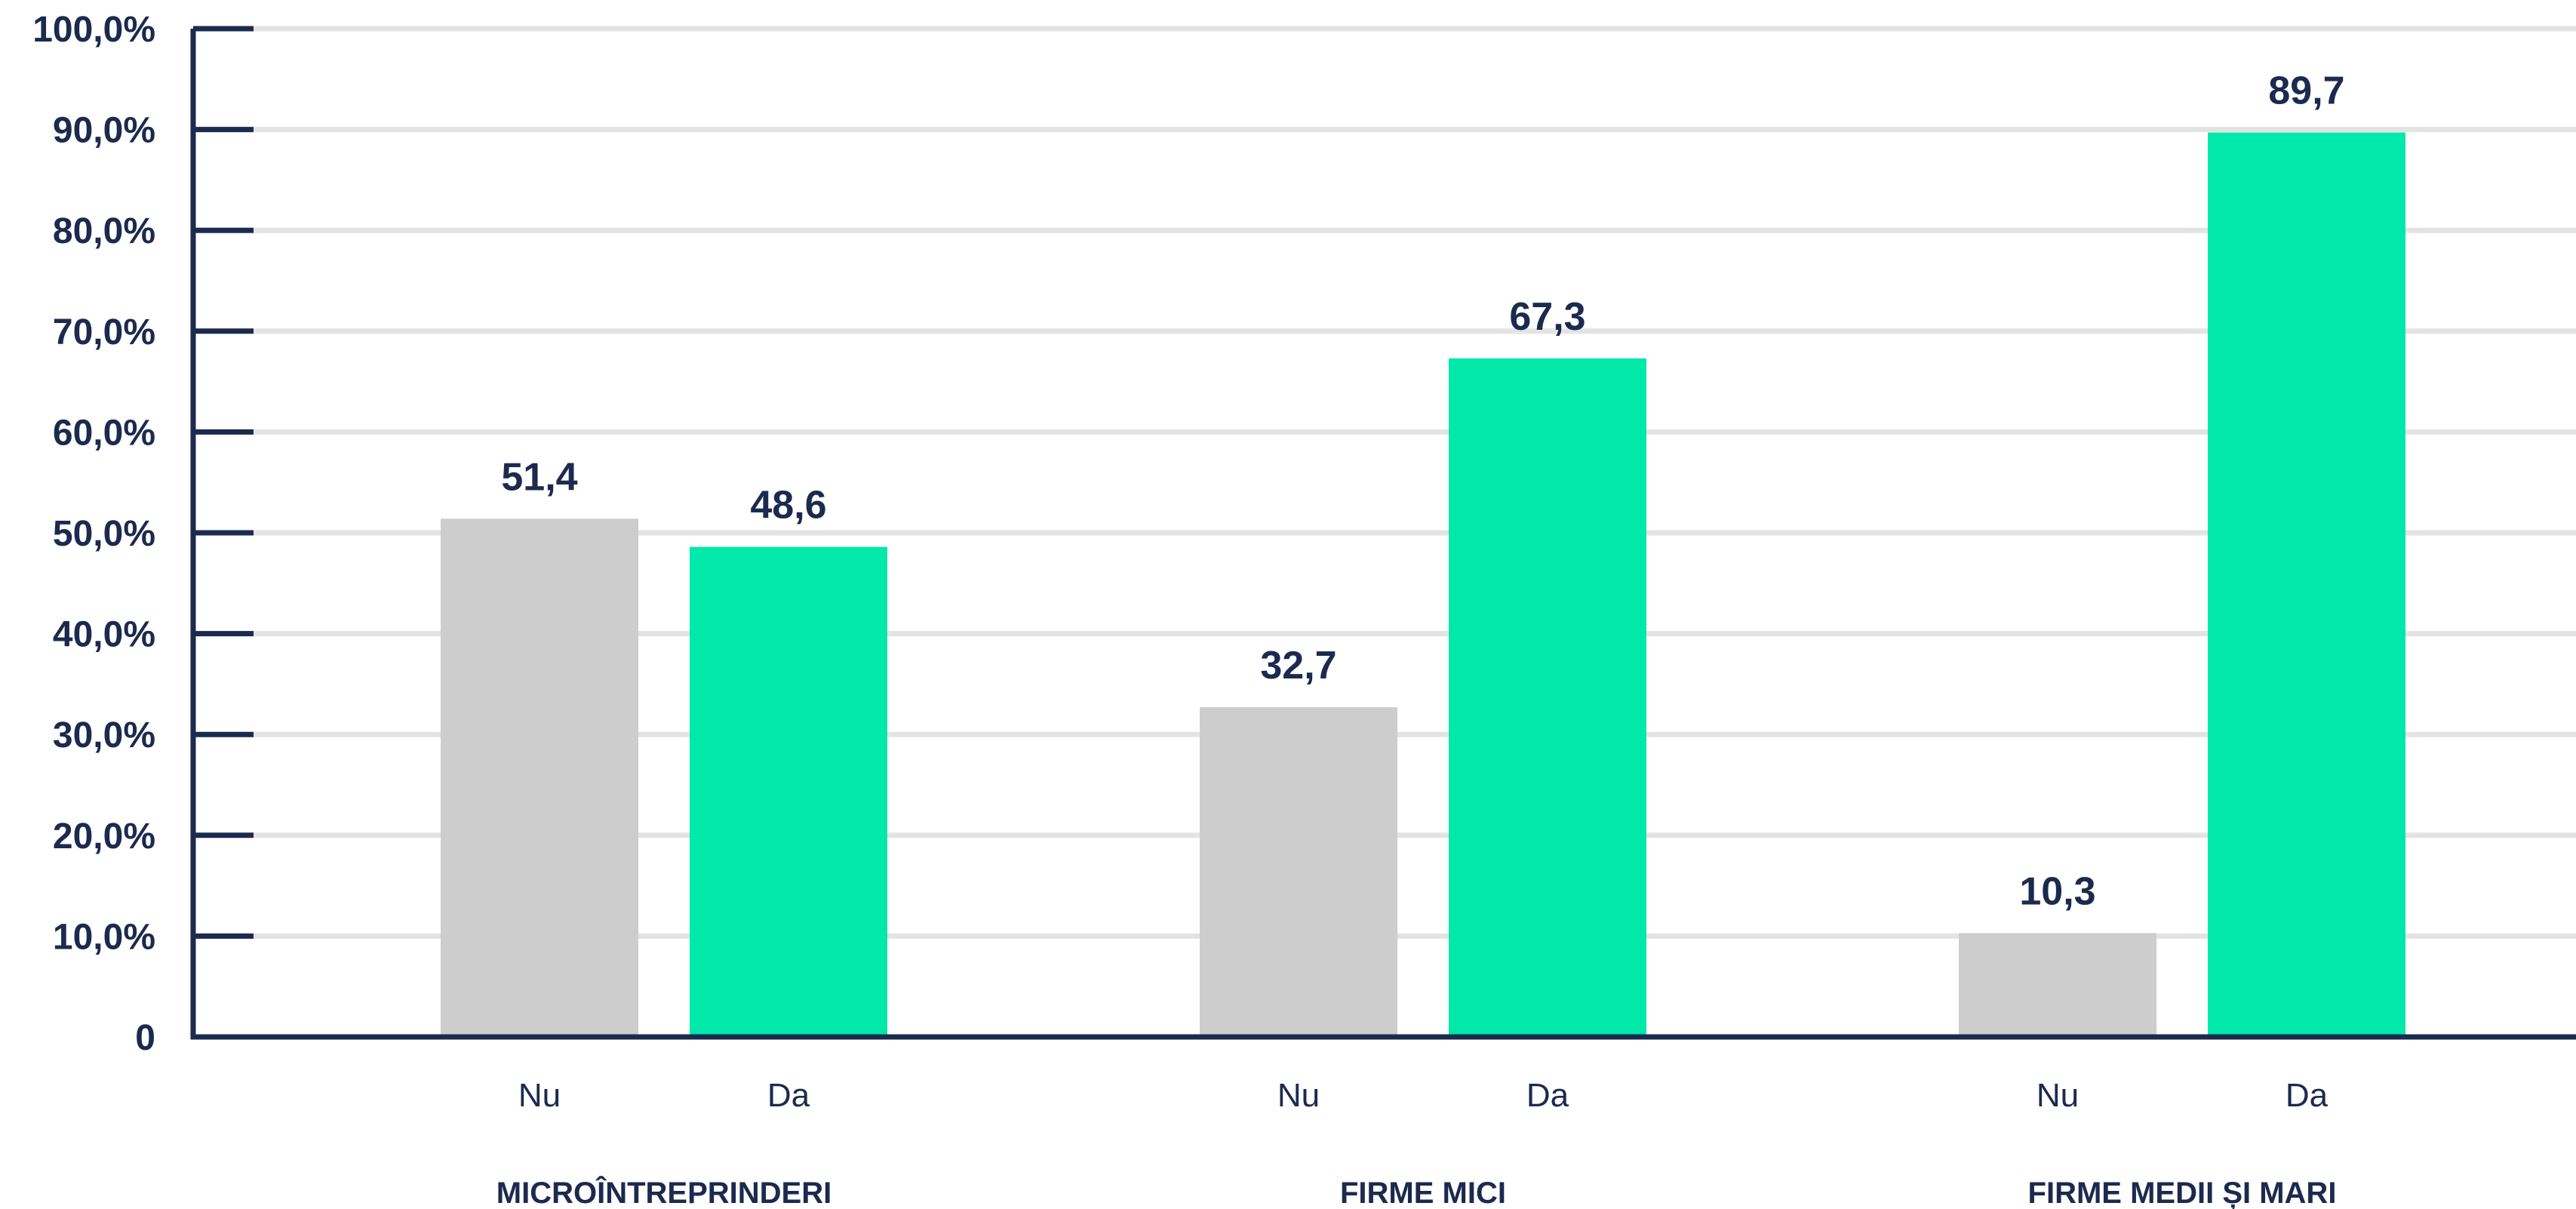 The height and width of the screenshot is (1209, 2576). Describe the element at coordinates (104, 131) in the screenshot. I see `y-tick-label: 90,0%` at that location.